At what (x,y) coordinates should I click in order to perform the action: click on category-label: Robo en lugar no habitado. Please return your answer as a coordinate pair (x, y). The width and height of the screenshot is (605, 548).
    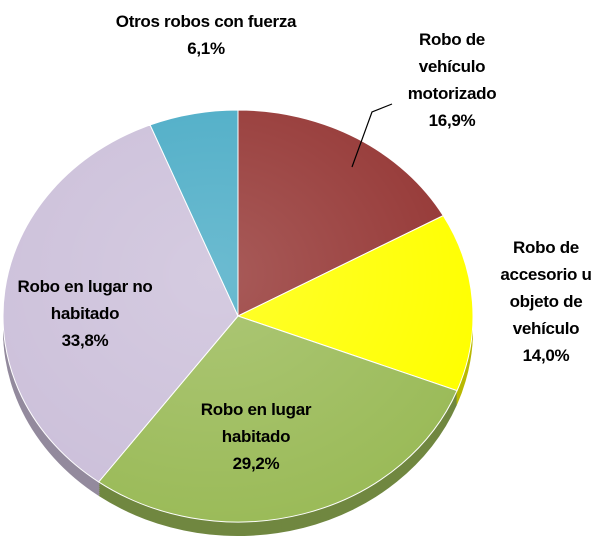
    Looking at the image, I should click on (85, 300).